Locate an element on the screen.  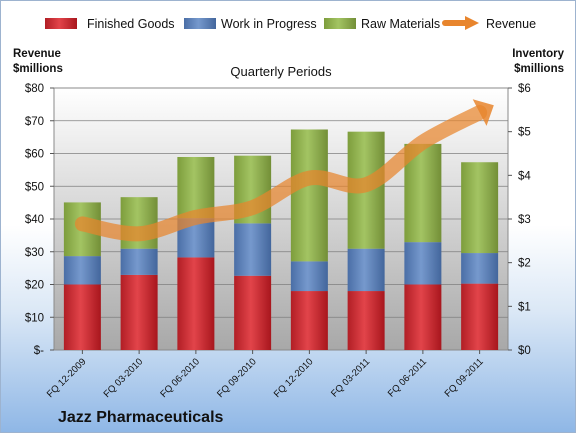
chart-title: Quarterly Periods is located at coordinates (281, 71).